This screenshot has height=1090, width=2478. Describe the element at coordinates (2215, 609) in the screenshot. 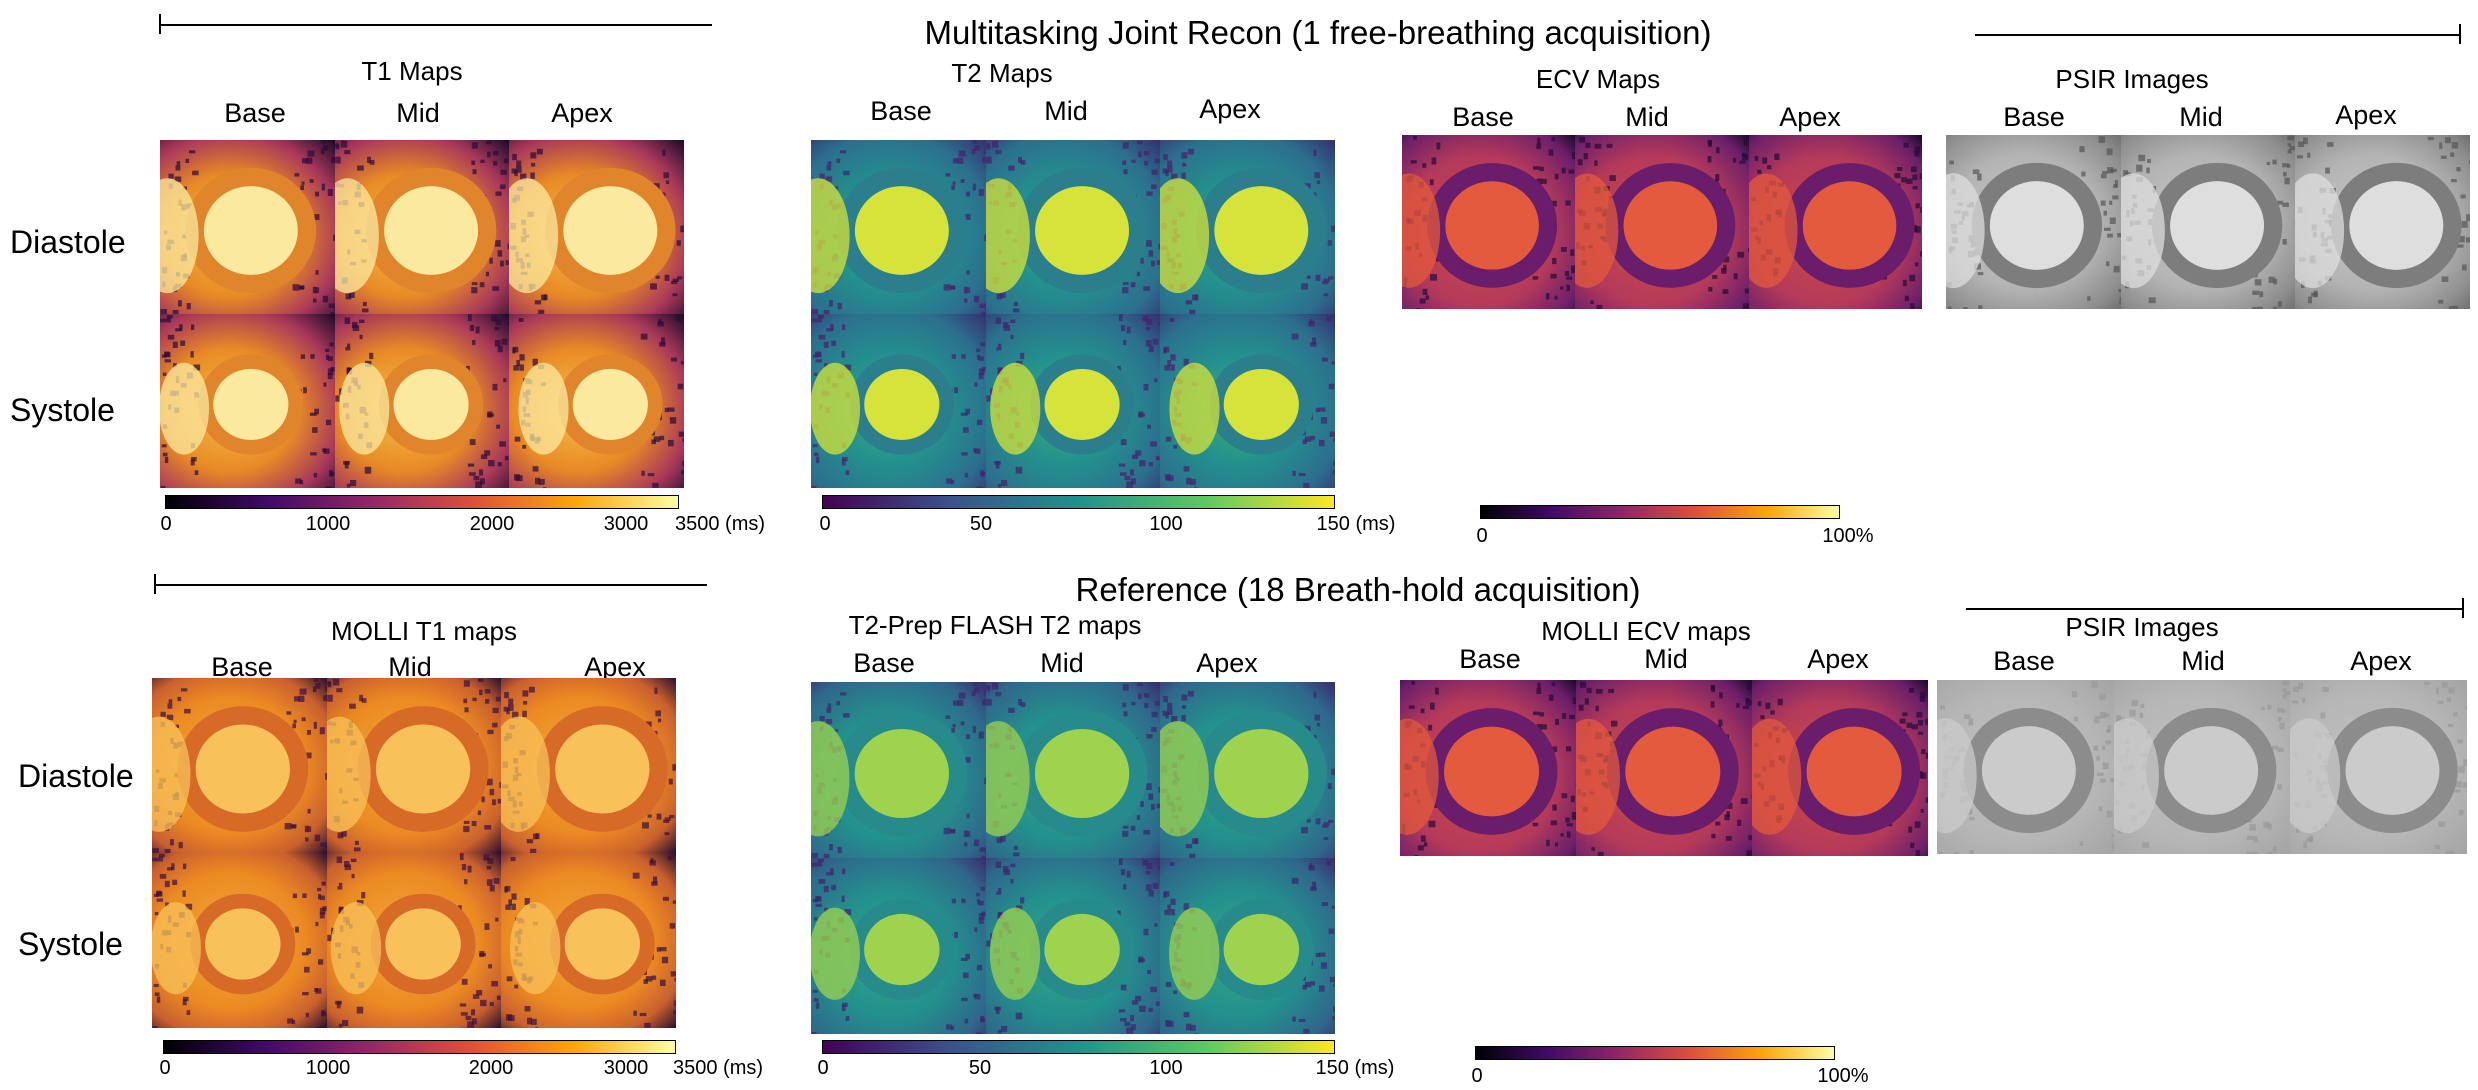

I see `bottom-right-bracket-line` at that location.